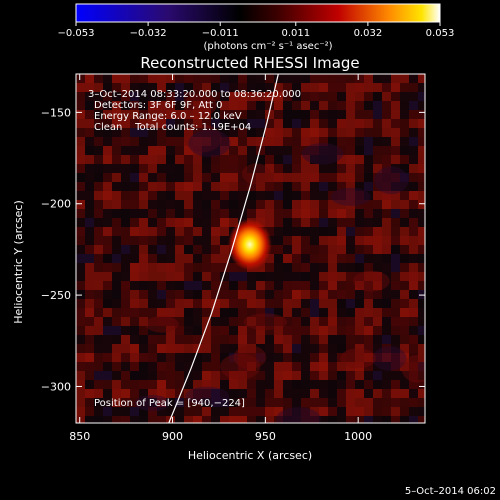  What do you see at coordinates (220, 33) in the screenshot?
I see `colorbar-tick-label: −0.011` at bounding box center [220, 33].